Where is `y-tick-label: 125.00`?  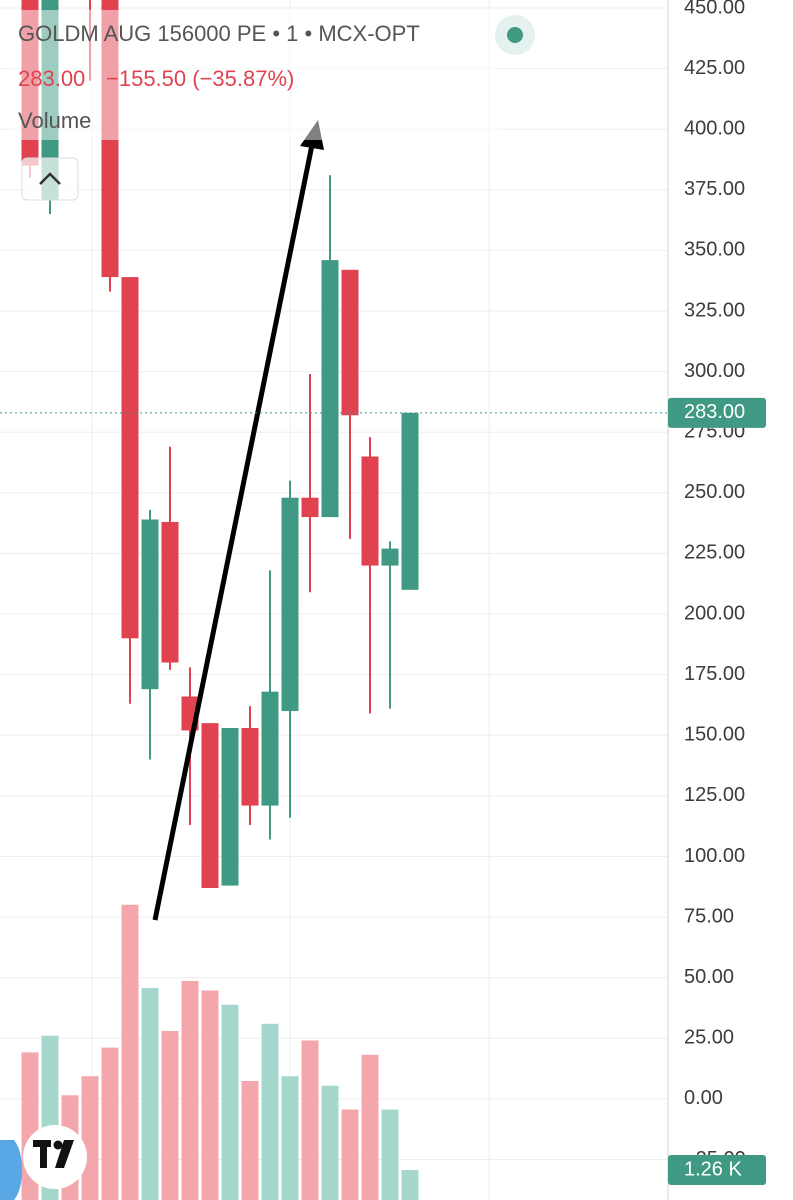 y-tick-label: 125.00 is located at coordinates (714, 795).